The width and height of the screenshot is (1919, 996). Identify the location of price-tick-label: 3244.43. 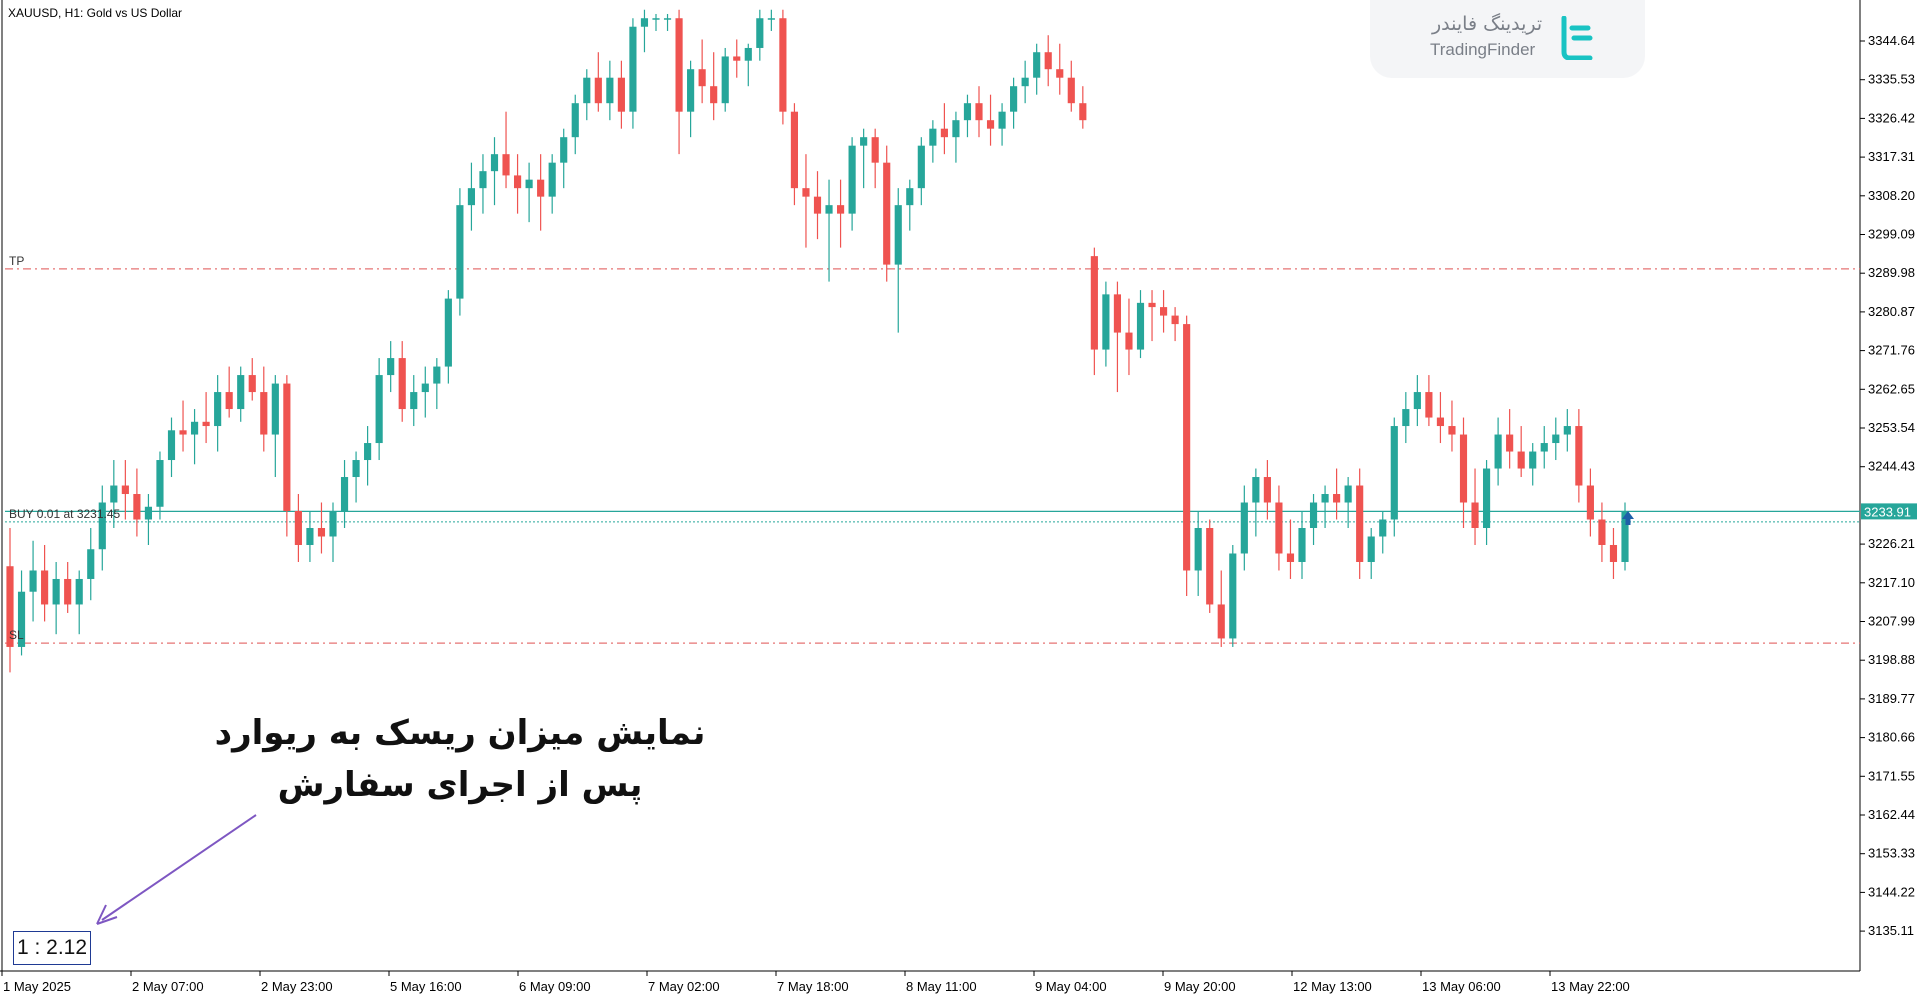
(1891, 466).